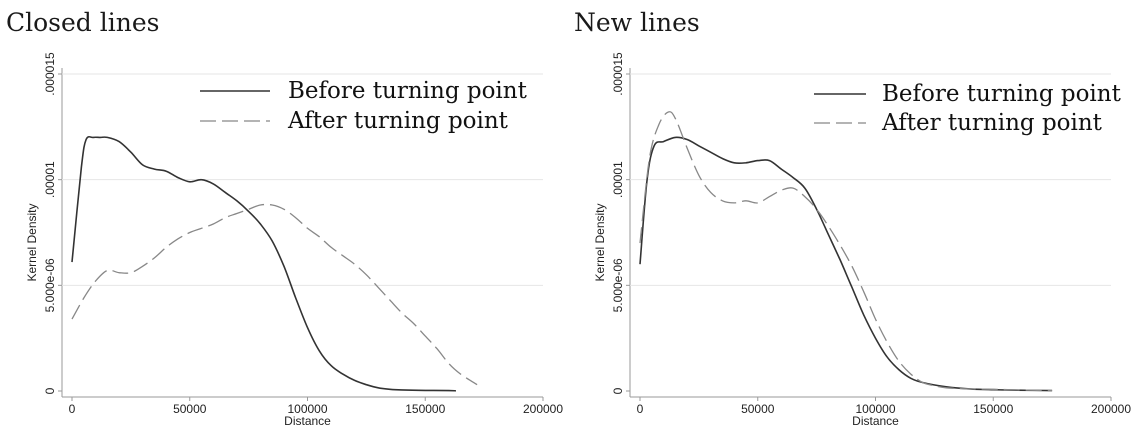 The width and height of the screenshot is (1136, 437). I want to click on chart-title-new-lines: New lines, so click(637, 22).